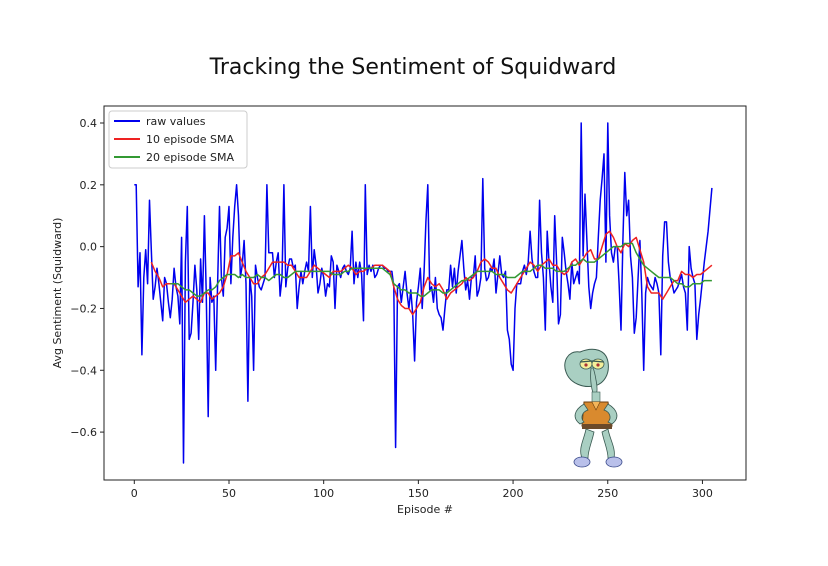 The height and width of the screenshot is (566, 828). I want to click on legend-box, so click(178, 139).